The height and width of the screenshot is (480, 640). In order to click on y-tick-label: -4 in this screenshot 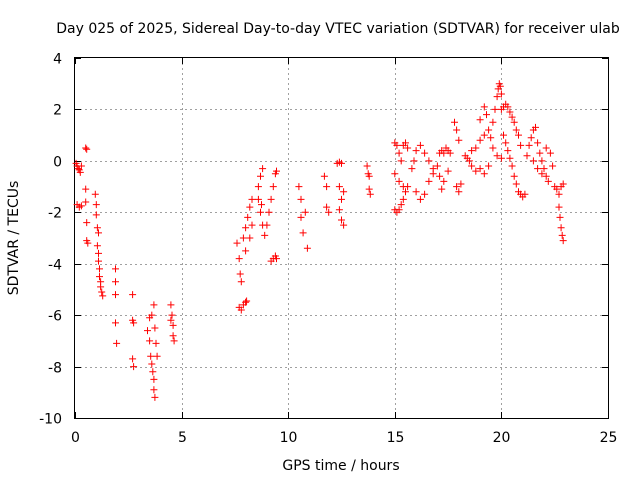, I will do `click(55, 266)`.